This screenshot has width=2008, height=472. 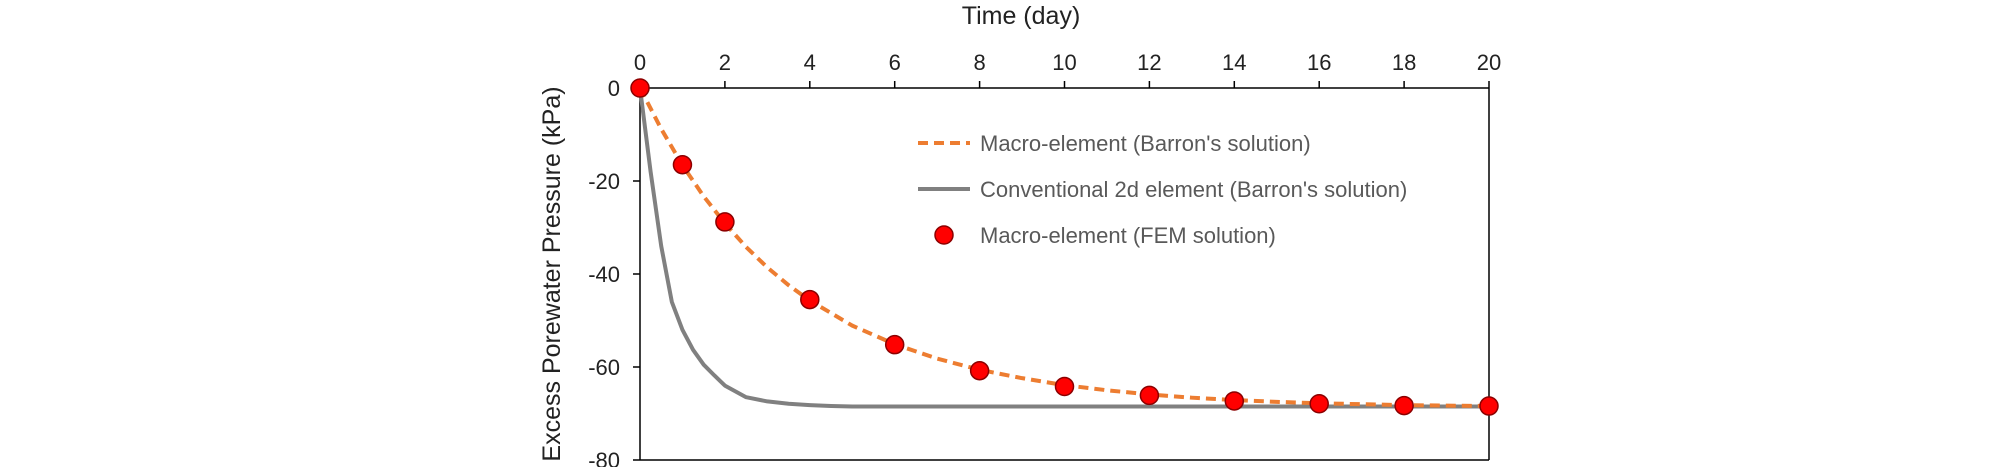 I want to click on legend-swatch-marker, so click(x=944, y=235).